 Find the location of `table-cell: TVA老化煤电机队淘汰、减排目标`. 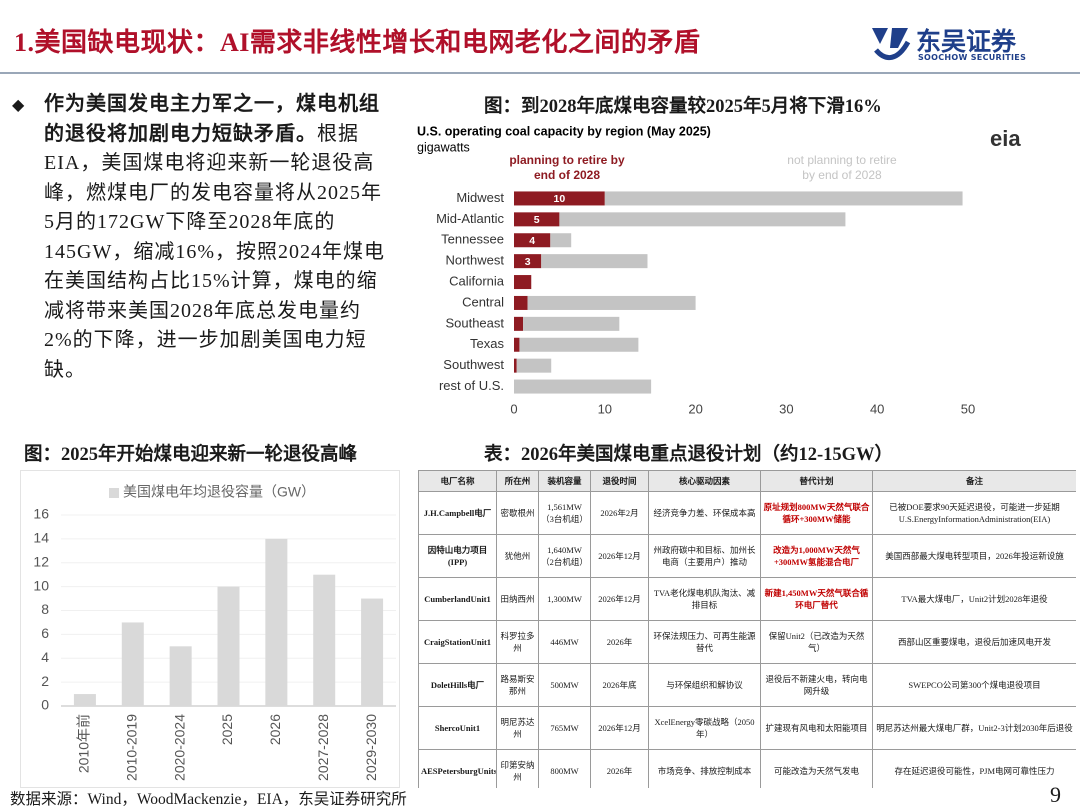

table-cell: TVA老化煤电机队淘汰、减排目标 is located at coordinates (704, 599).